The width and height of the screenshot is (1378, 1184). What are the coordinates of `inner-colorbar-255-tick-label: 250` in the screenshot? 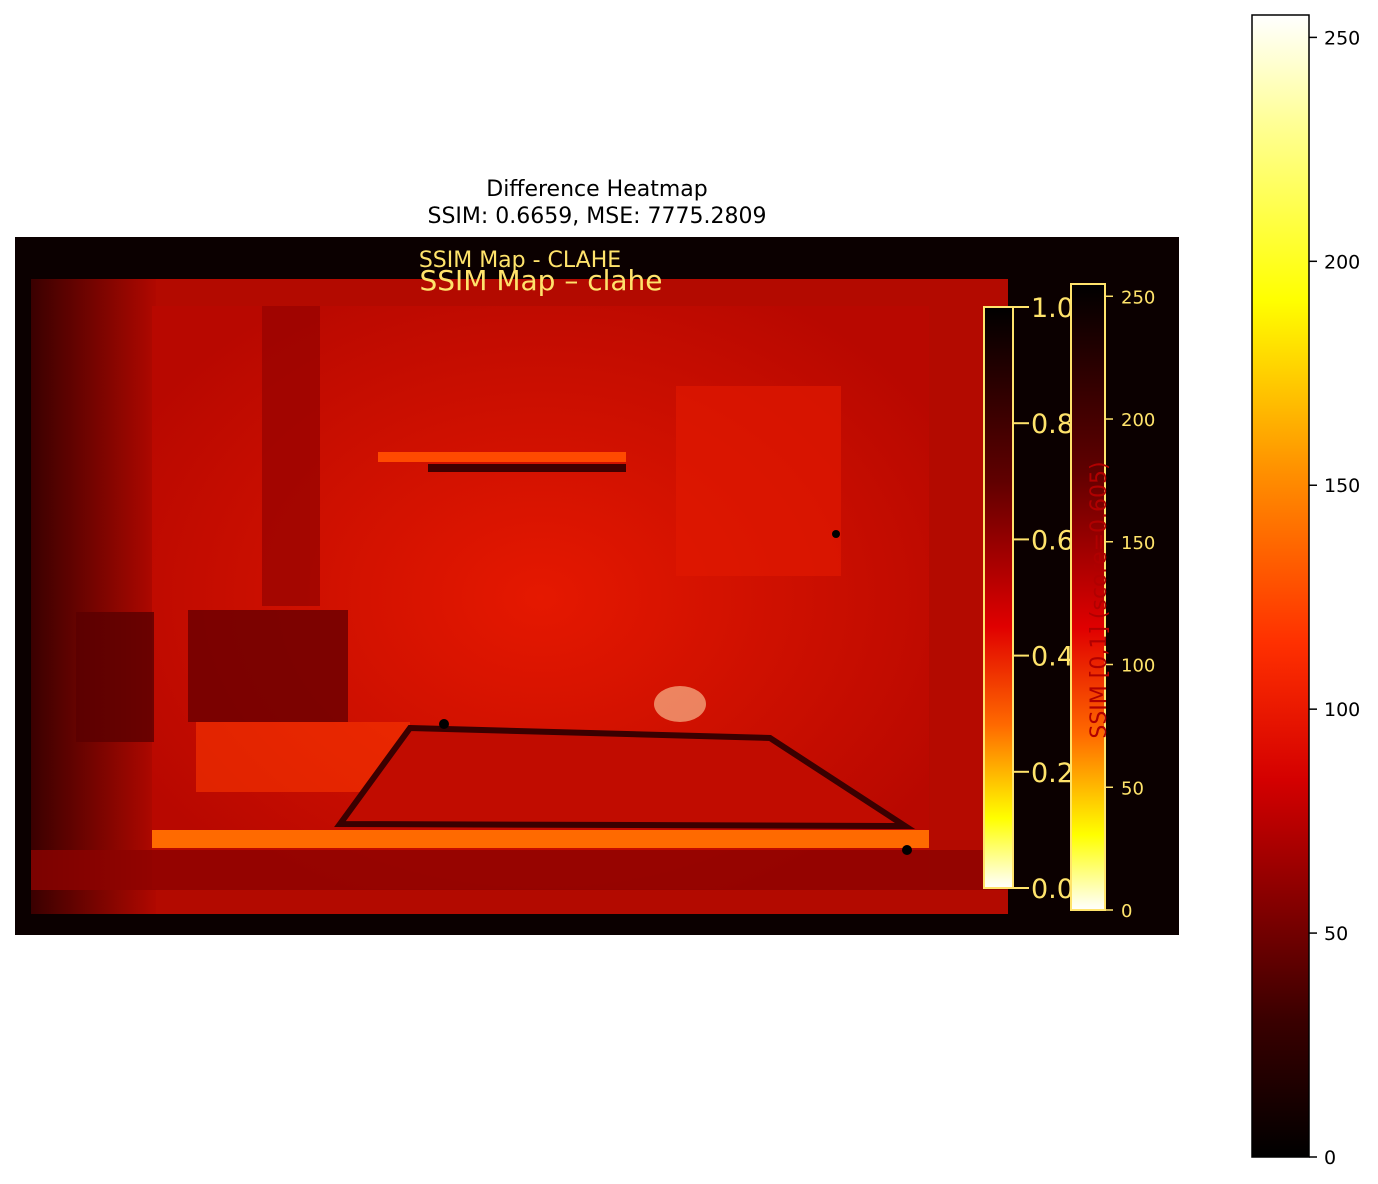 It's located at (1138, 297).